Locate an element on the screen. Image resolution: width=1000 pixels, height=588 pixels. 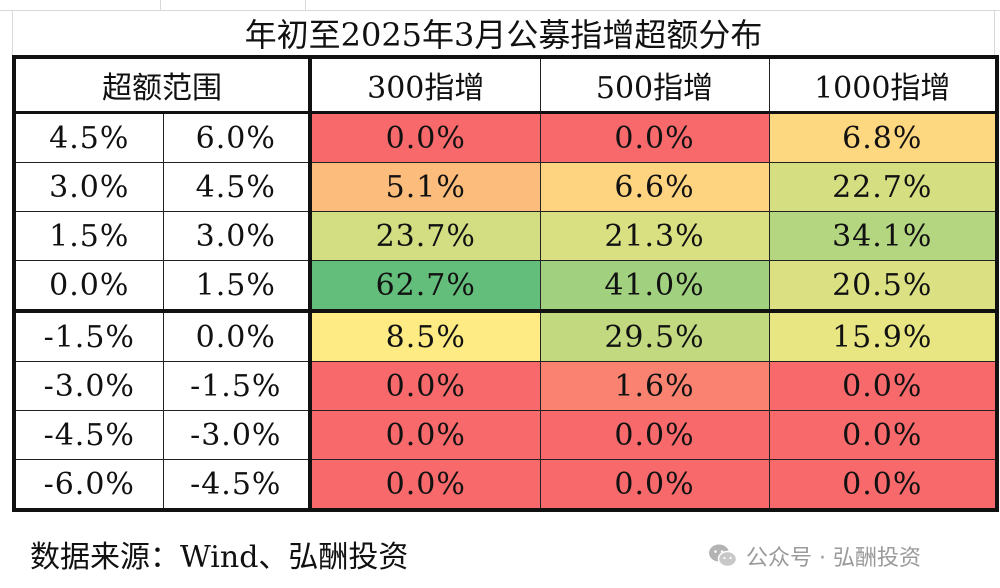
table-row: -3.0% -1.5% 0.0% 1.6% 0.0% is located at coordinates (505, 386).